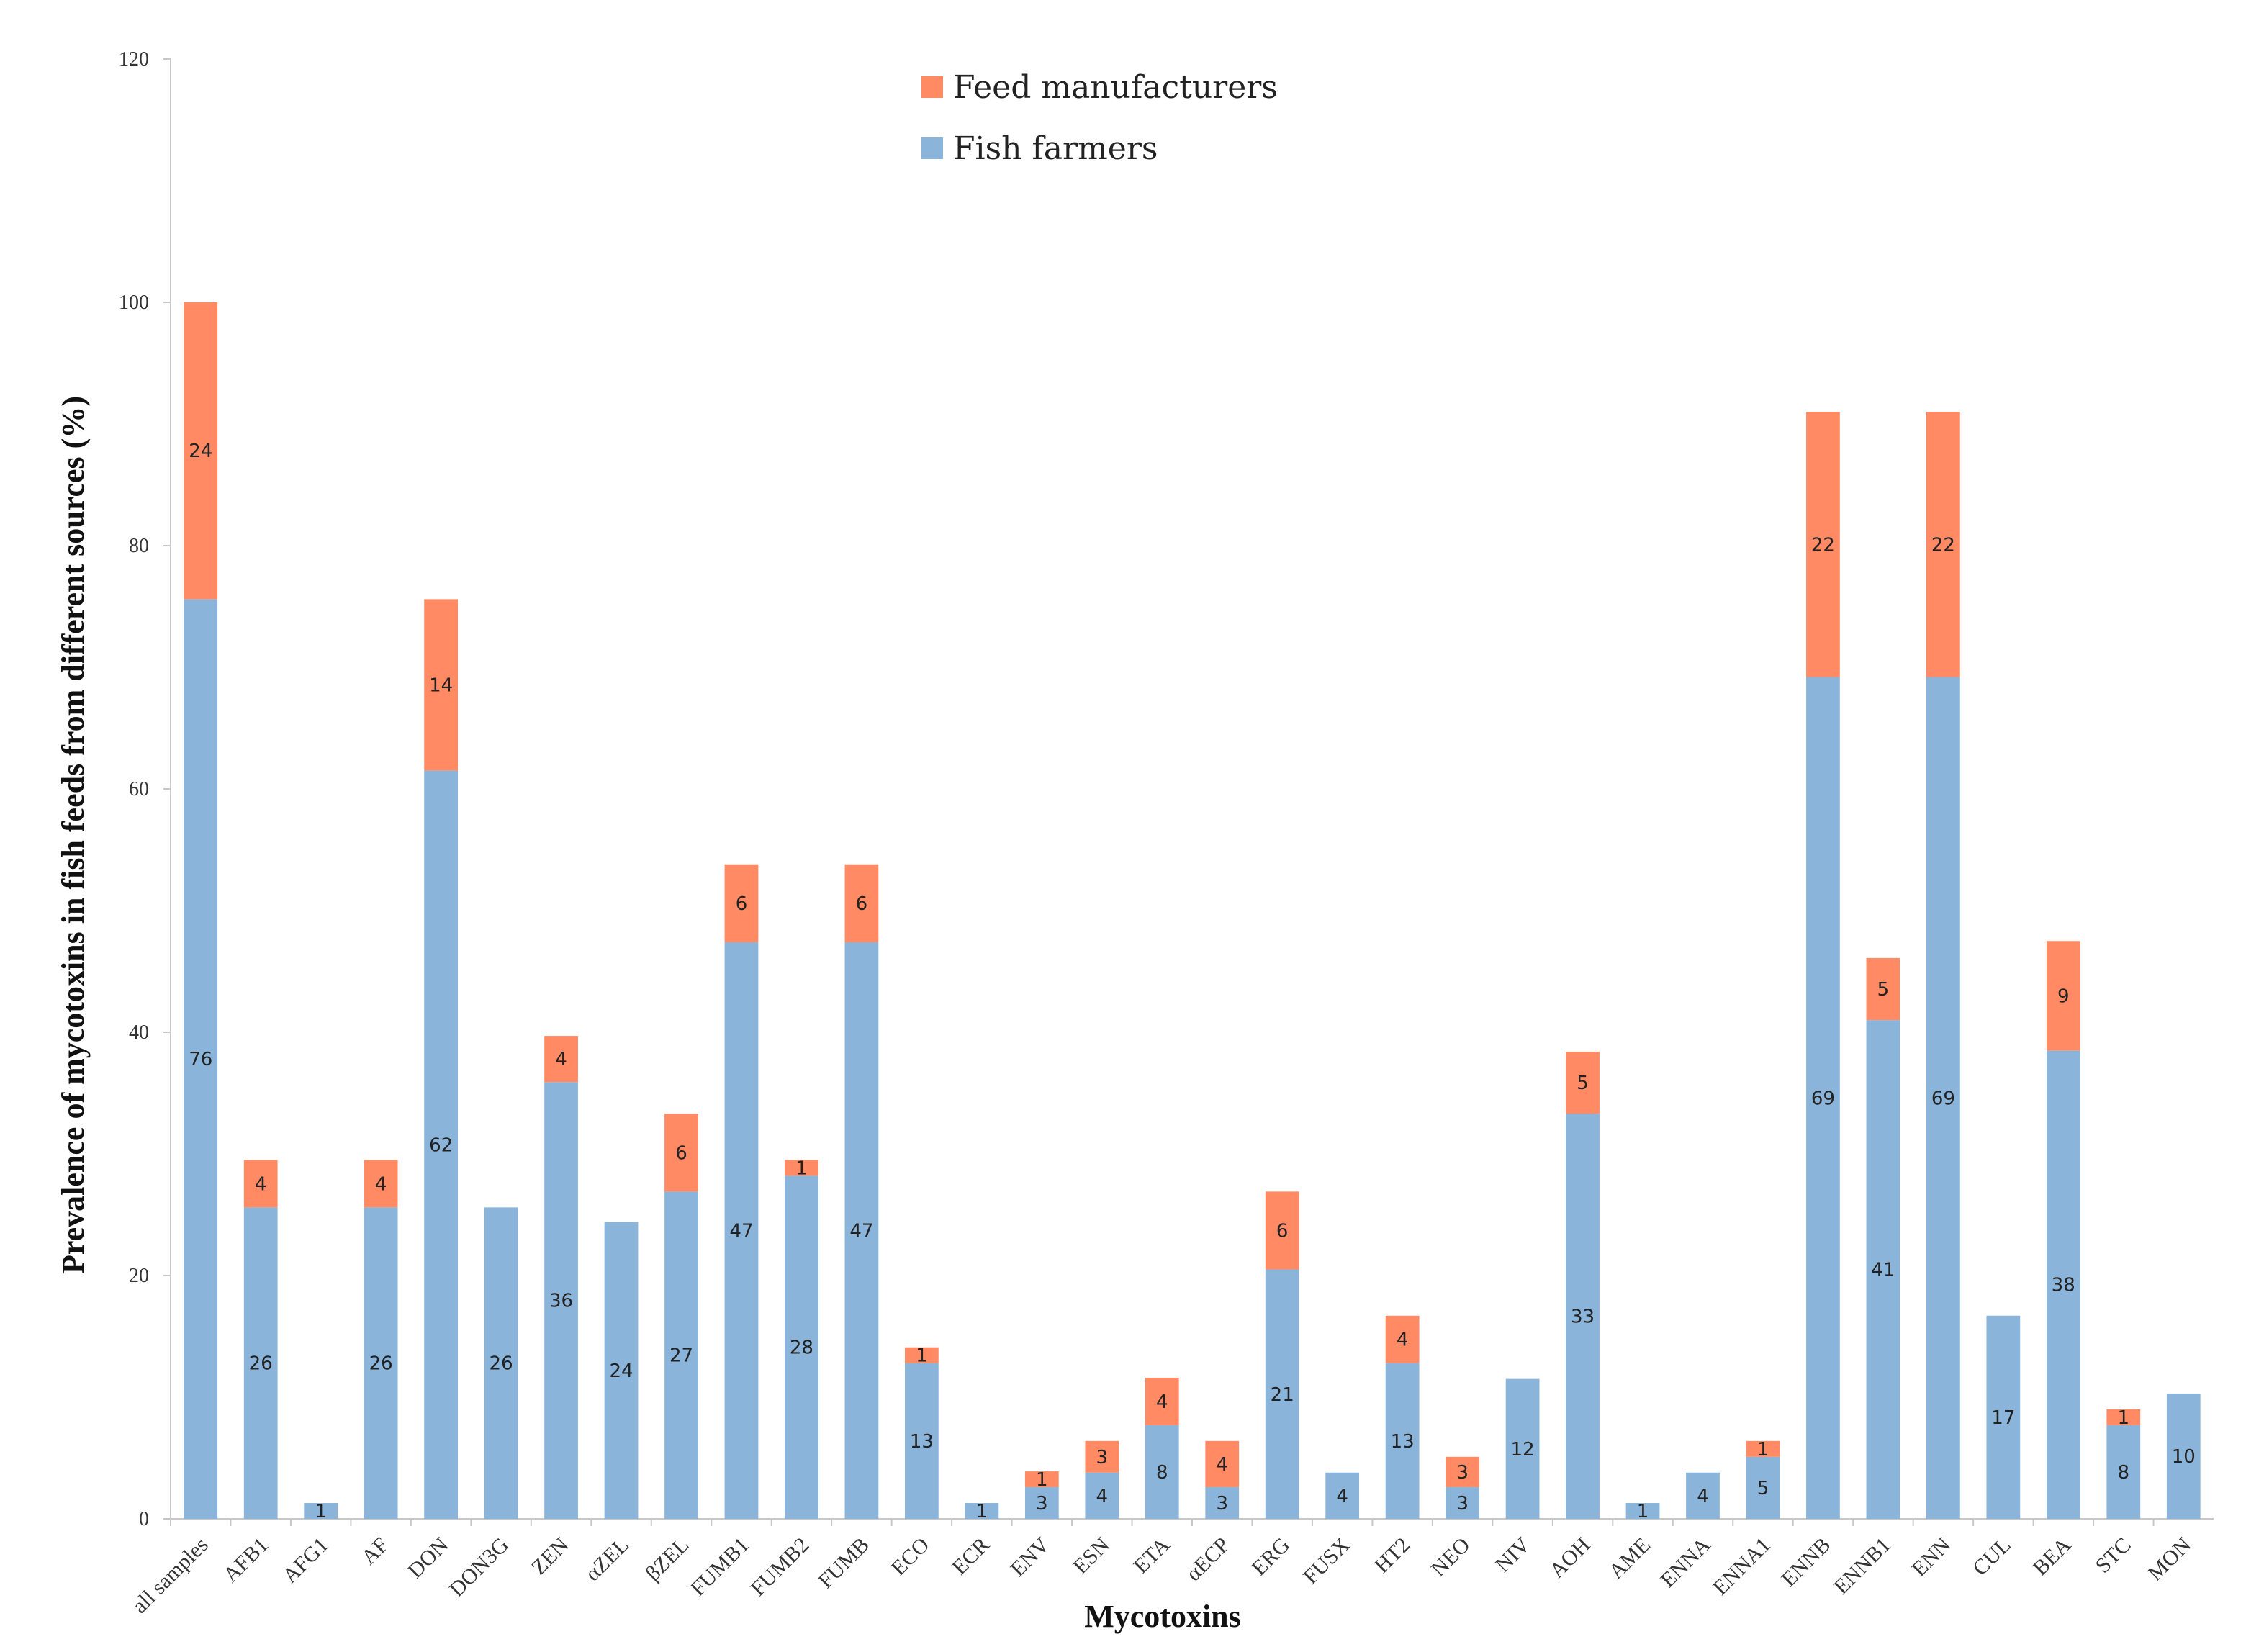 The width and height of the screenshot is (2246, 1652). What do you see at coordinates (1207, 1559) in the screenshot?
I see `x-tick-label: αECP` at bounding box center [1207, 1559].